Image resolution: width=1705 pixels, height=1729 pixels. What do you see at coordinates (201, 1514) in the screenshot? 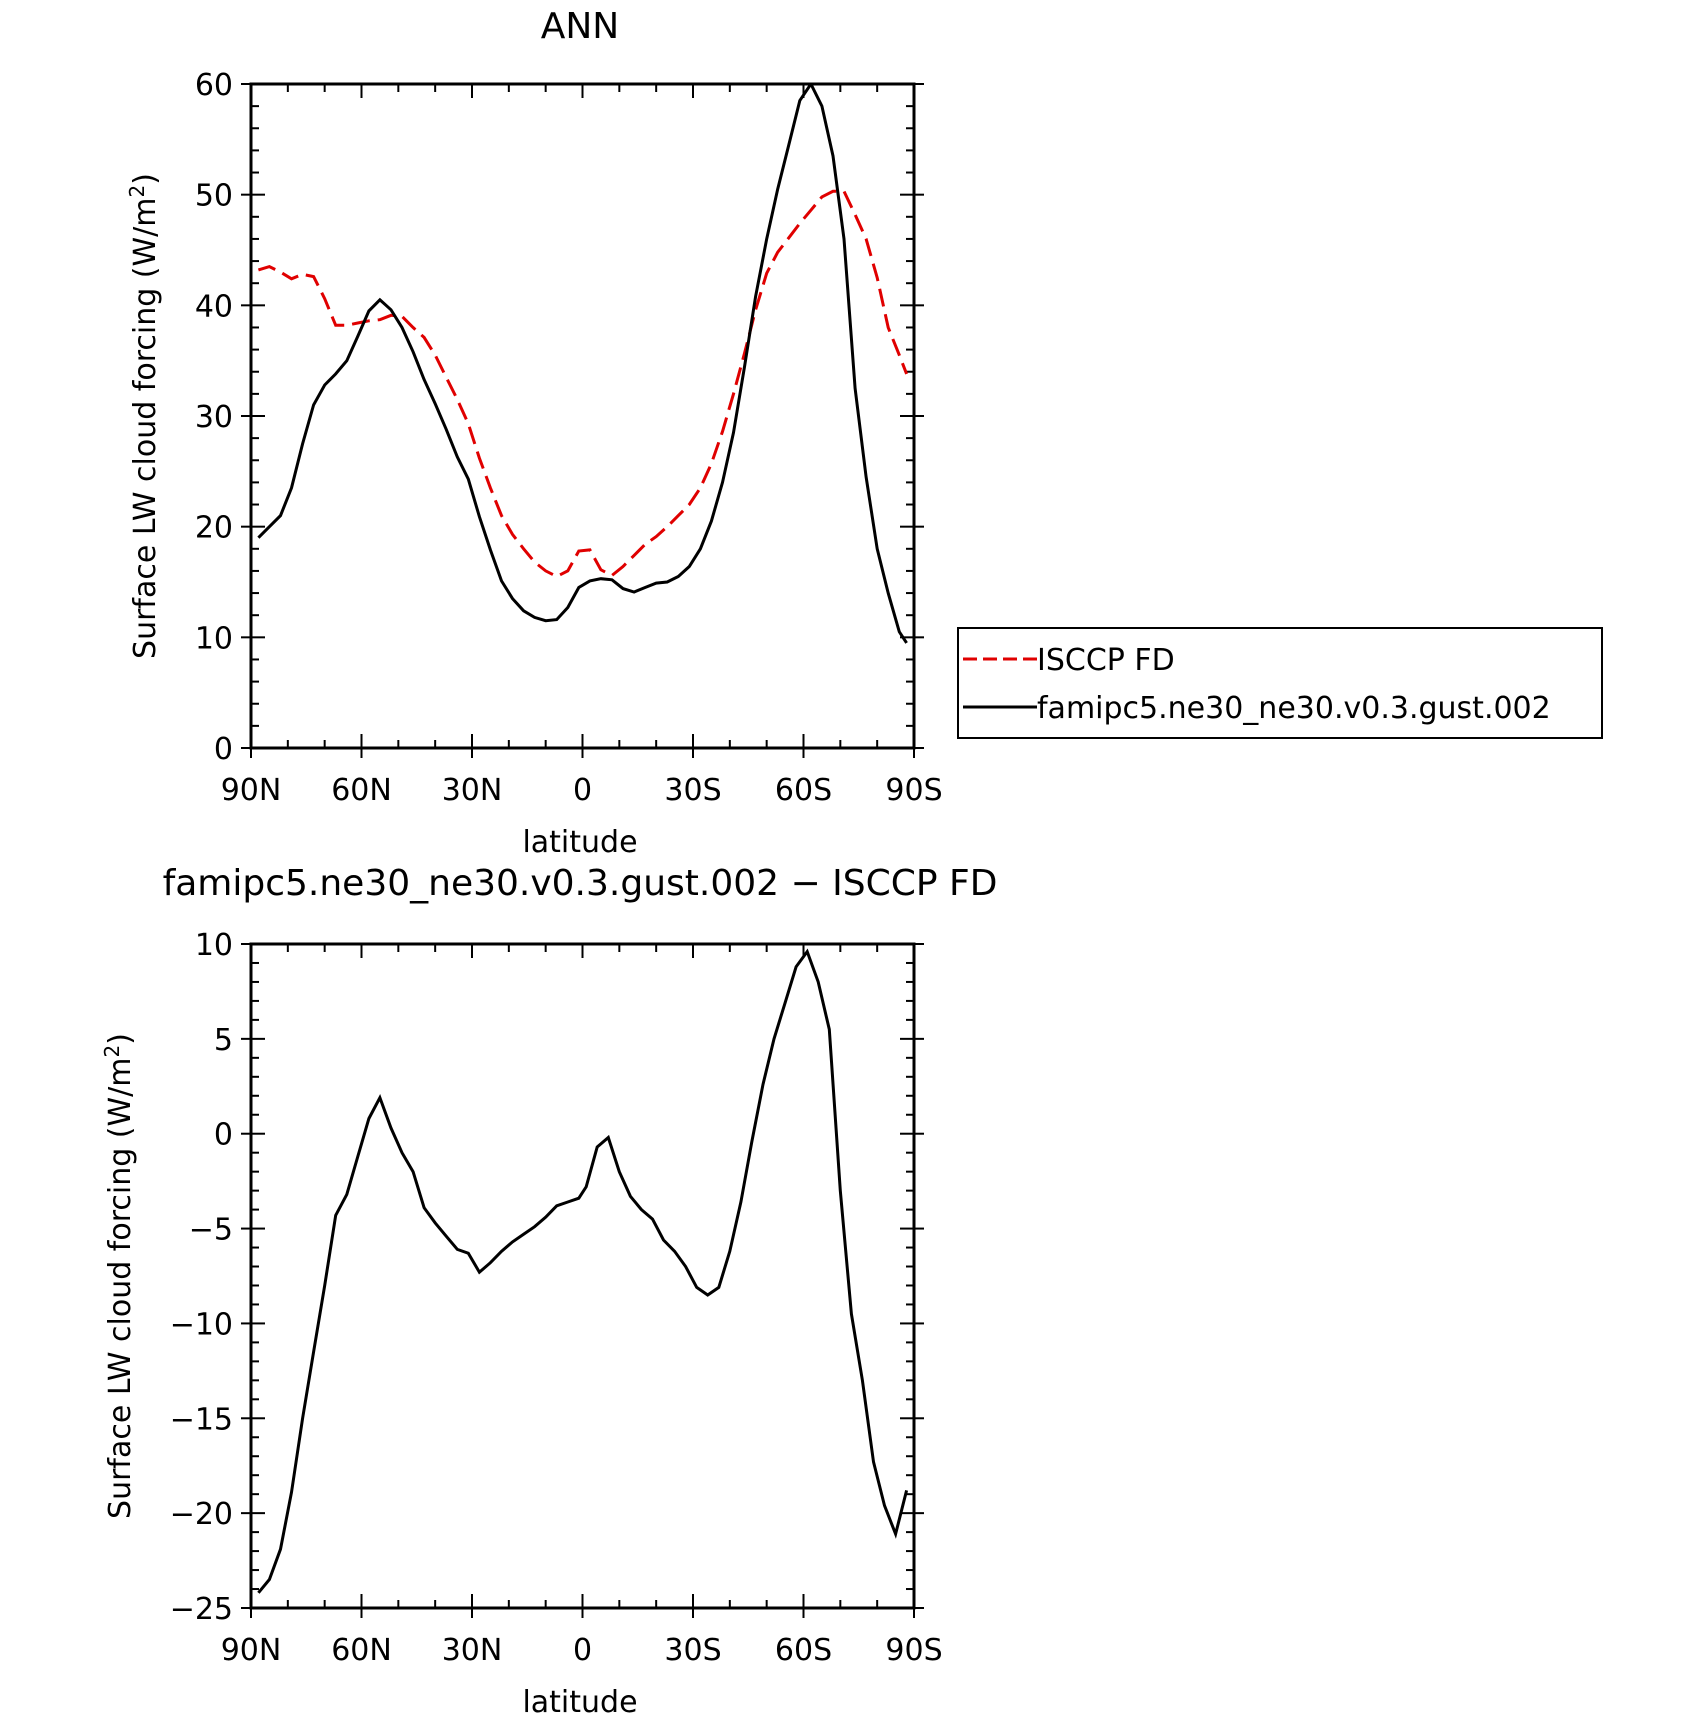
I see `y-tick-label: −20` at bounding box center [201, 1514].